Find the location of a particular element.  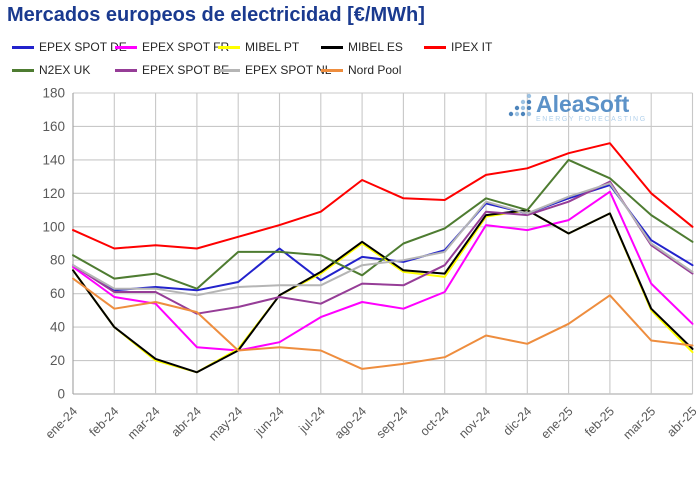

legend-item-n2ex-uk: N2EX UK is located at coordinates (63, 70).